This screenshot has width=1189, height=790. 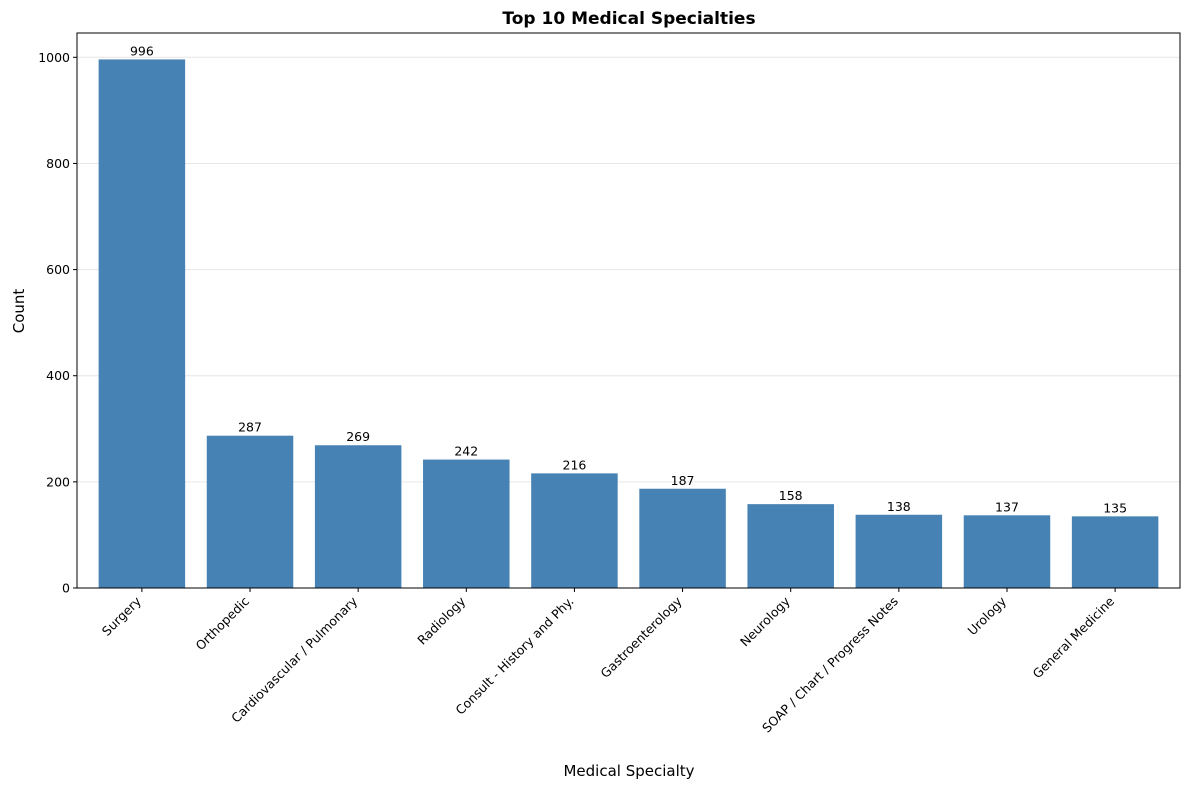 I want to click on y-tick-label-1: 200, so click(x=58, y=481).